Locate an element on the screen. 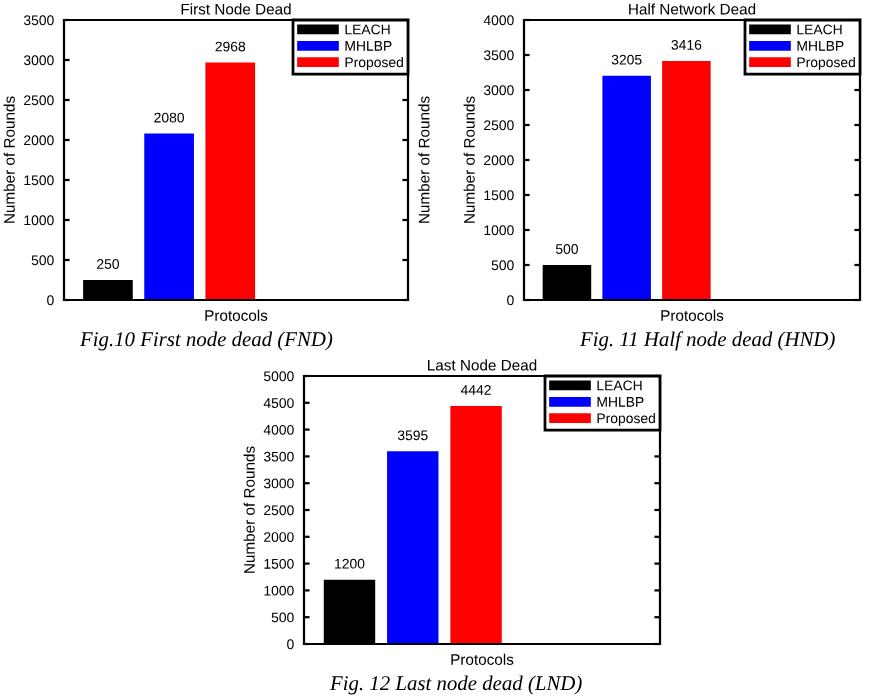 The width and height of the screenshot is (870, 696). caption: Fig. 12 Last node dead (LND) is located at coordinates (455, 685).